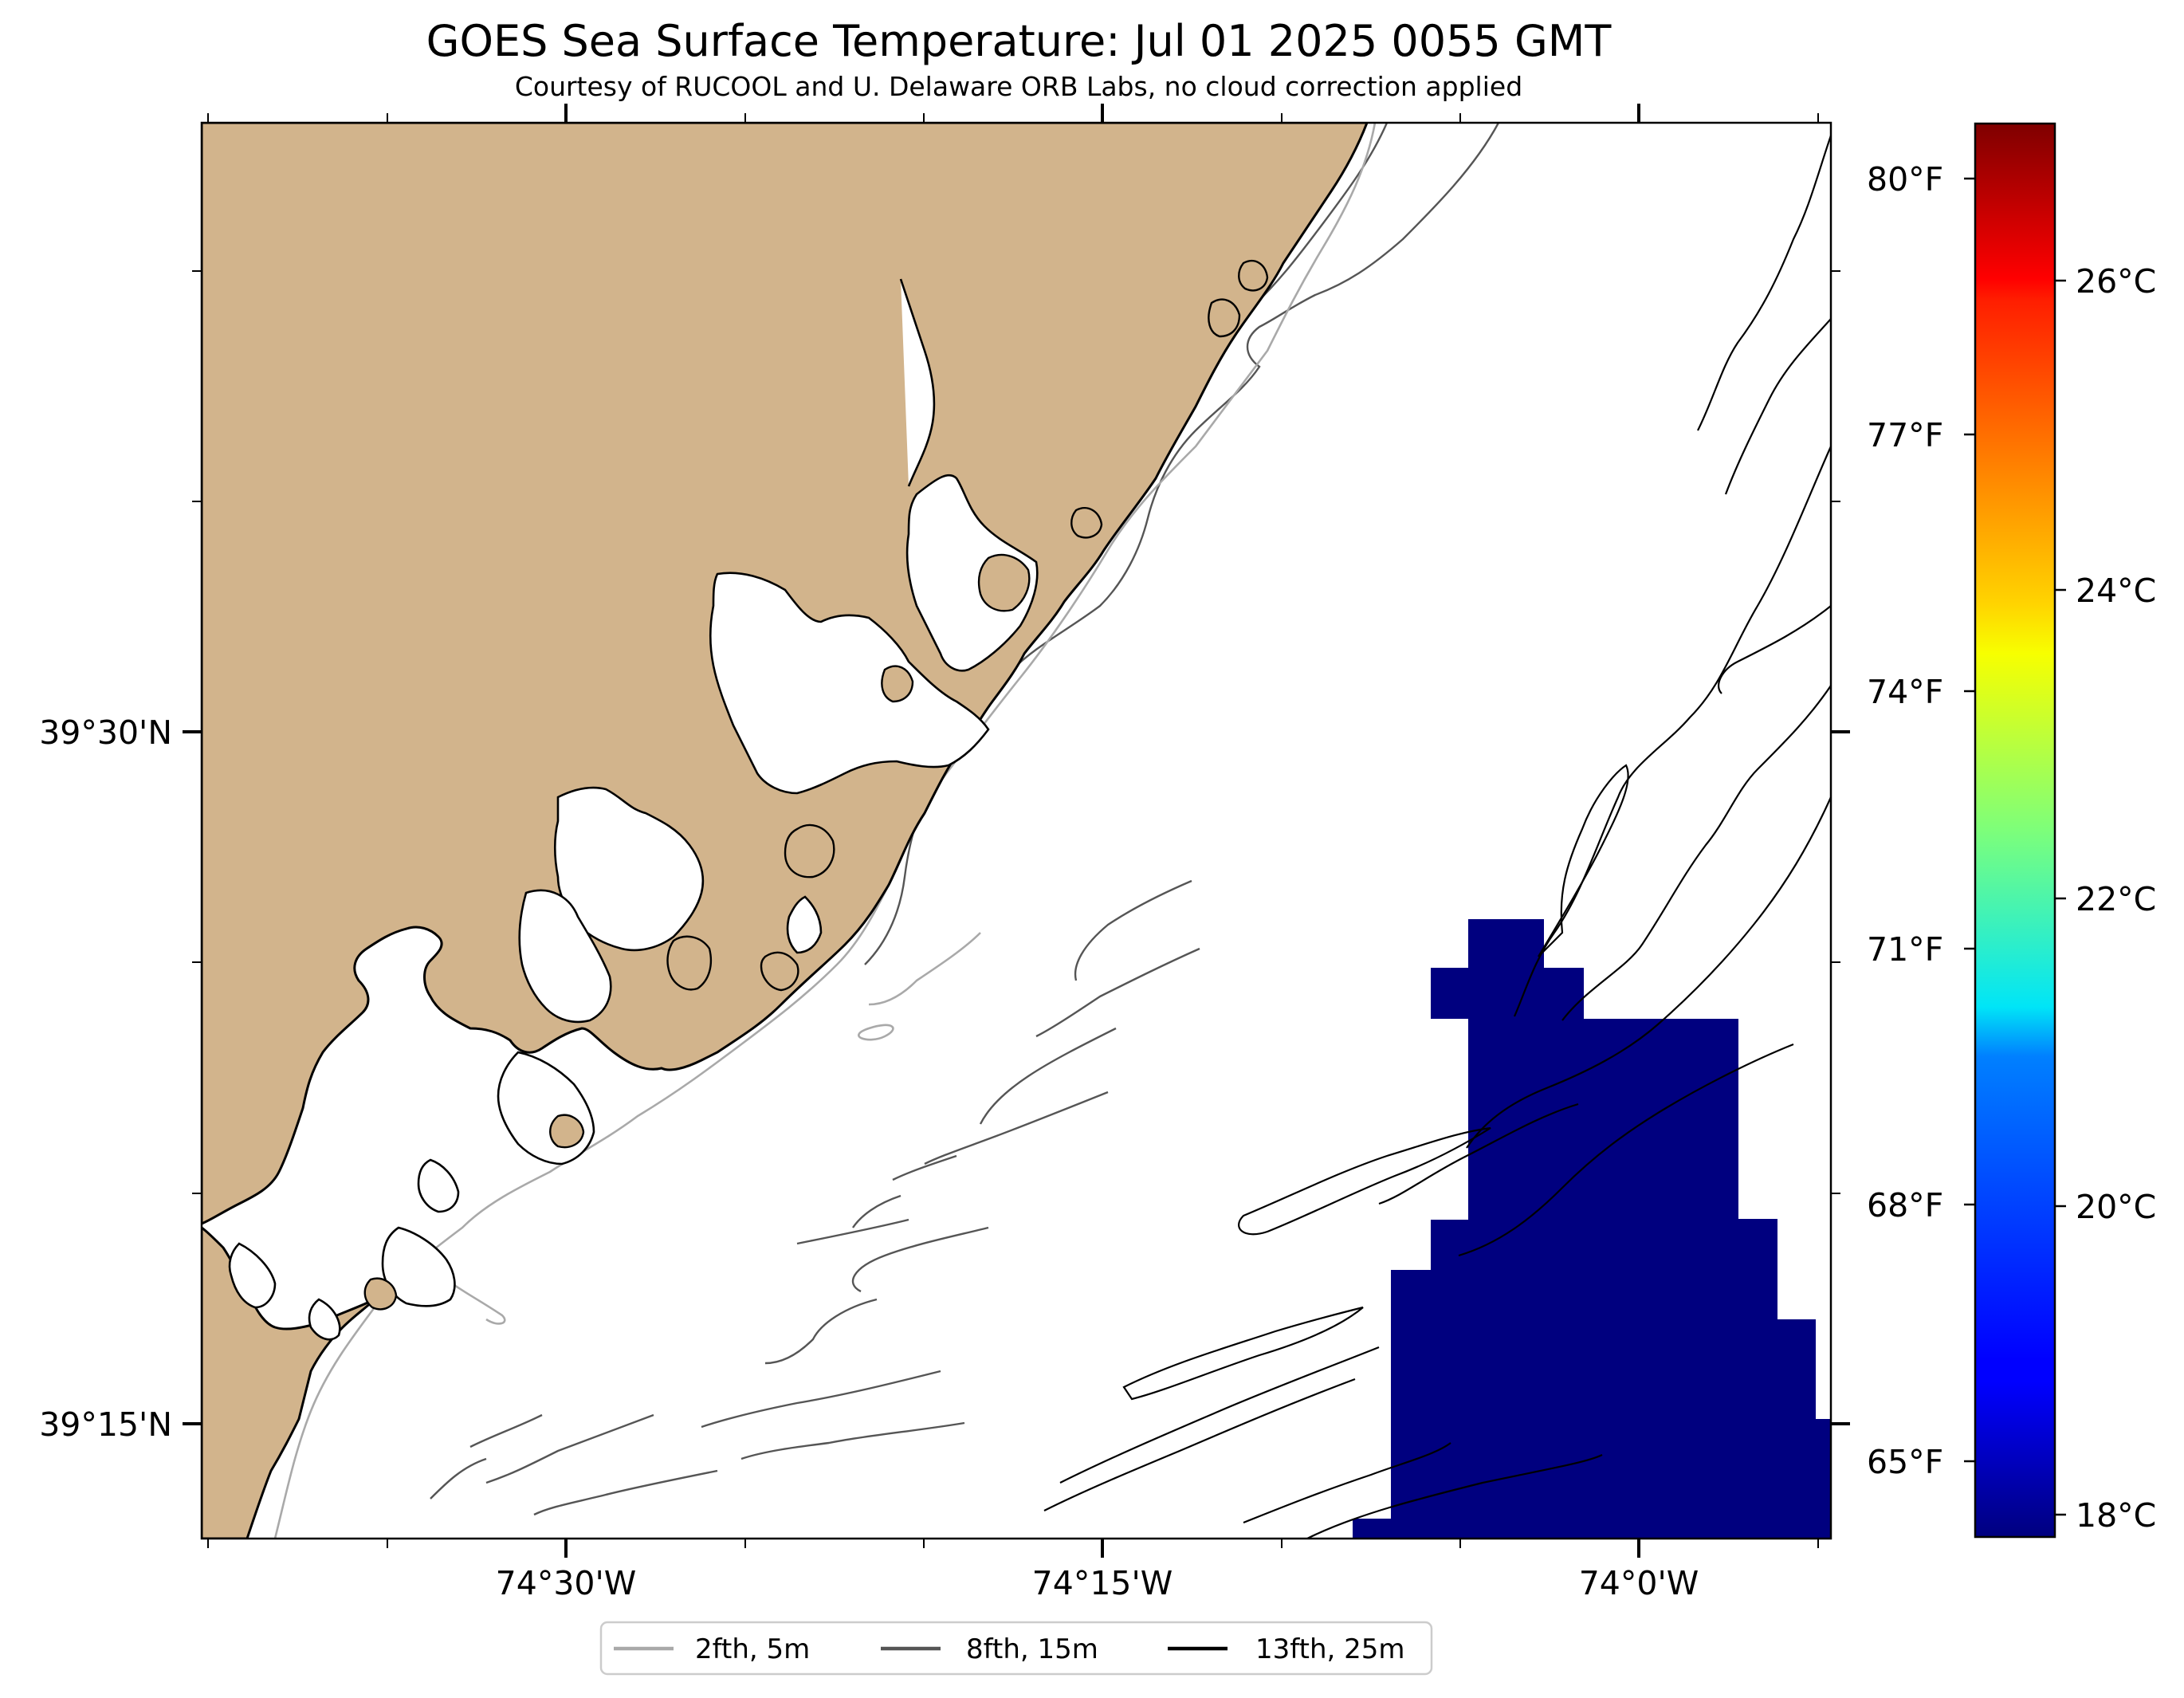  Describe the element at coordinates (2116, 899) in the screenshot. I see `colorbar-celsius-label: 22°C` at that location.